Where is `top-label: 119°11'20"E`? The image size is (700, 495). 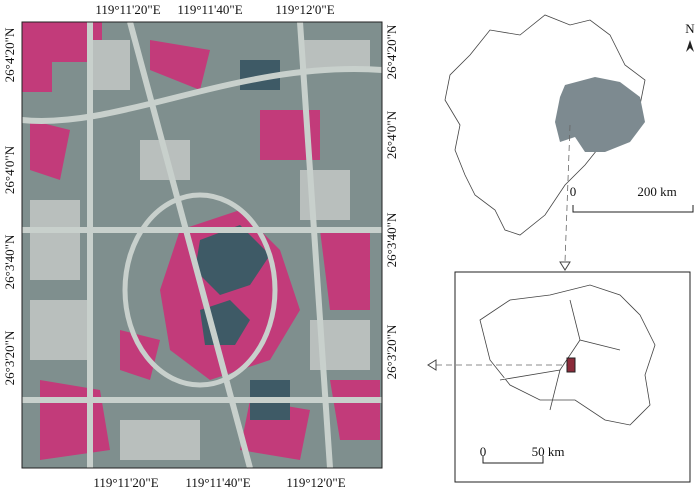 top-label: 119°11'20"E is located at coordinates (127, 9).